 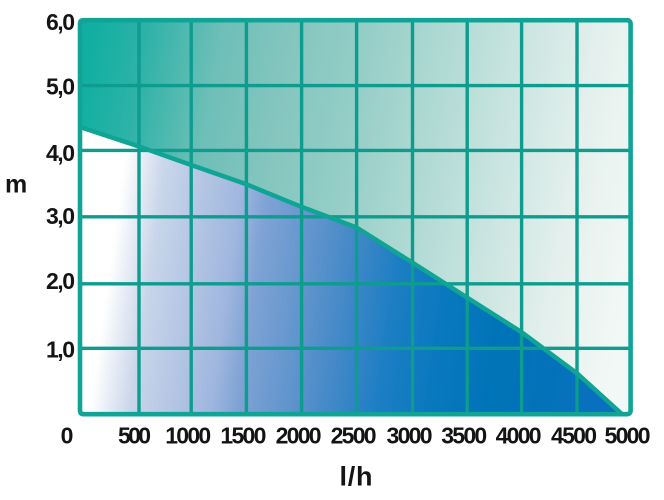 I want to click on svg-text: 2500, so click(x=354, y=436).